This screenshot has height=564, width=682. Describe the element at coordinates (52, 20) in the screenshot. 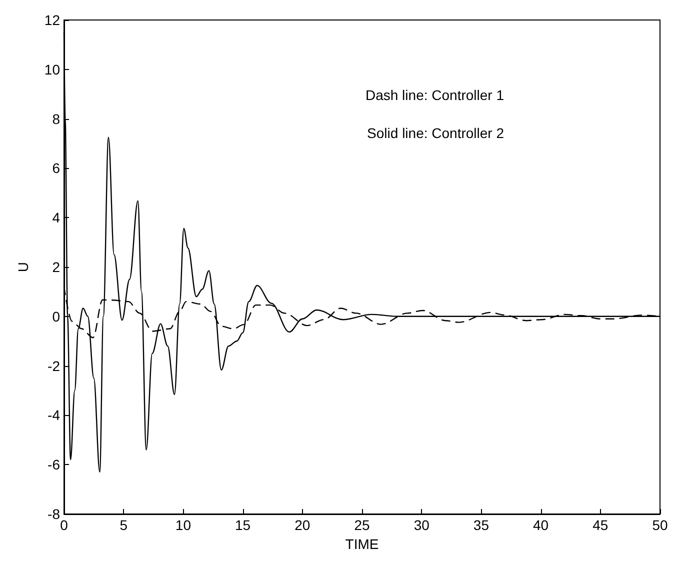

I see `y-tick-label: 12` at that location.